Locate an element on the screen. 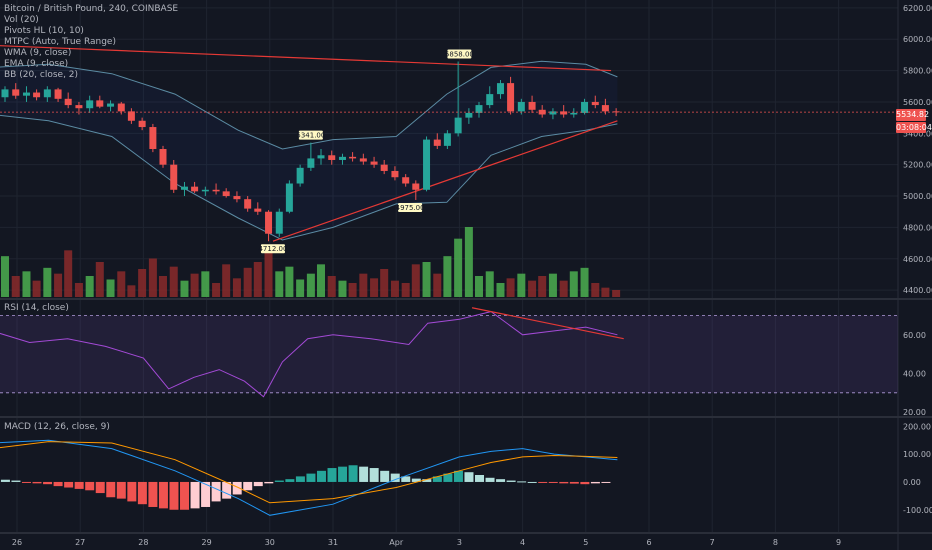  indicator-bb: BB (20, close, 2) is located at coordinates (41, 75).